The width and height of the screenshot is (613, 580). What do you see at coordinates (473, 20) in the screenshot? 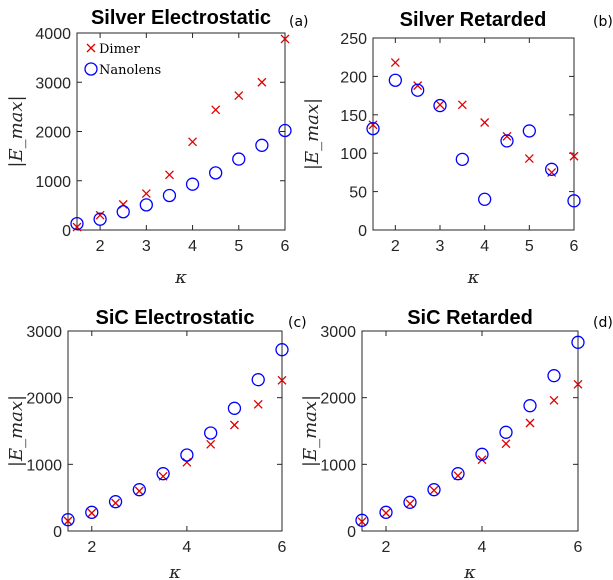
I see `chart-title: Silver Retarded` at bounding box center [473, 20].